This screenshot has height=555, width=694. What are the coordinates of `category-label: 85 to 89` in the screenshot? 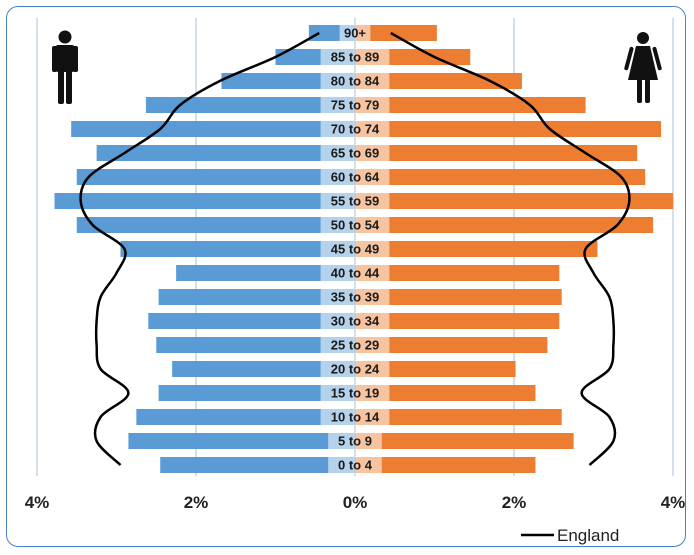 It's located at (355, 57).